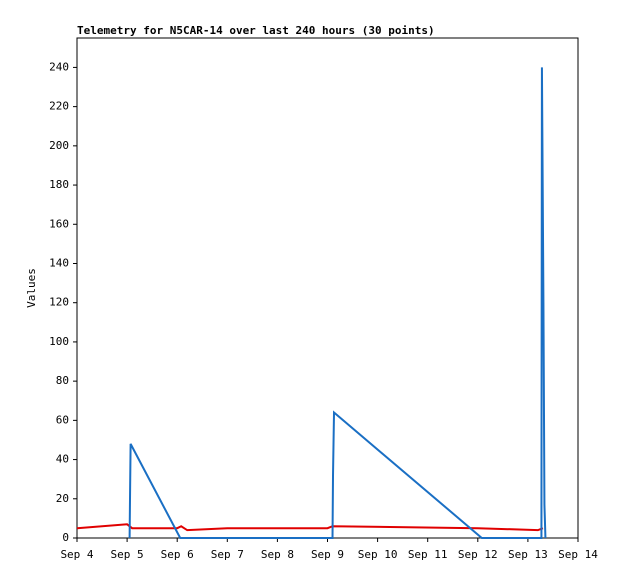 The height and width of the screenshot is (579, 618). What do you see at coordinates (65, 537) in the screenshot?
I see `y-tick-label: 0` at bounding box center [65, 537].